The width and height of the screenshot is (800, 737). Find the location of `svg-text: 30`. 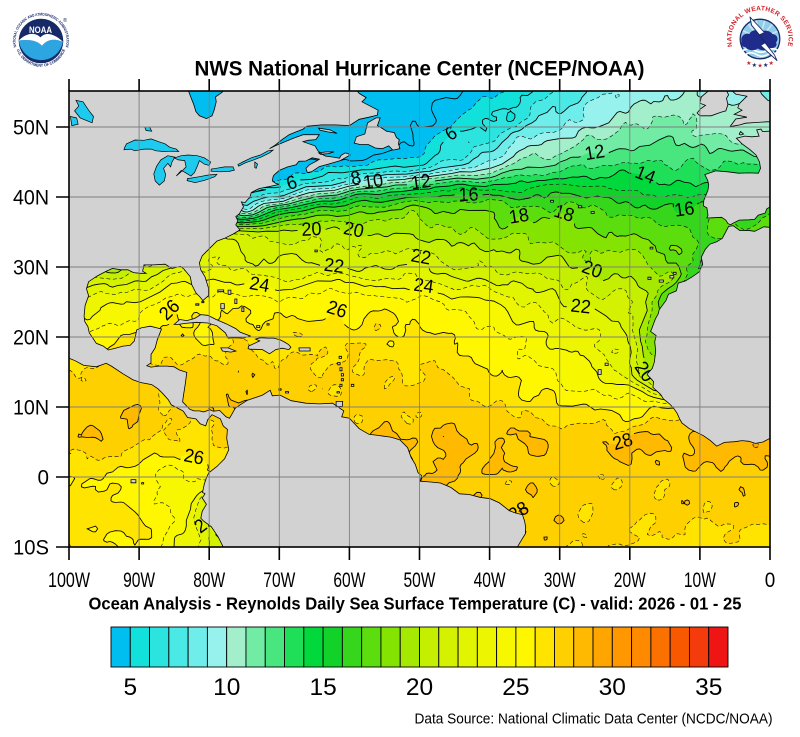

svg-text: 30 is located at coordinates (612, 687).